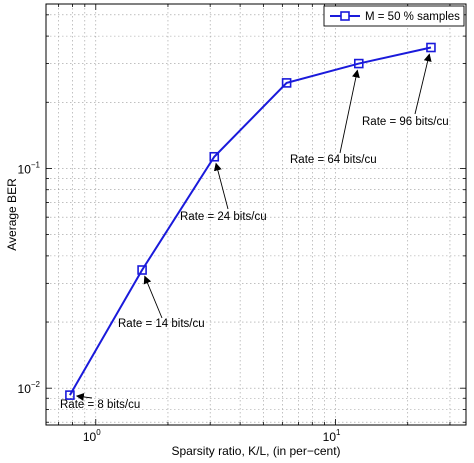  I want to click on annotation-label: Rate = 14 bits/cu, so click(161, 324).